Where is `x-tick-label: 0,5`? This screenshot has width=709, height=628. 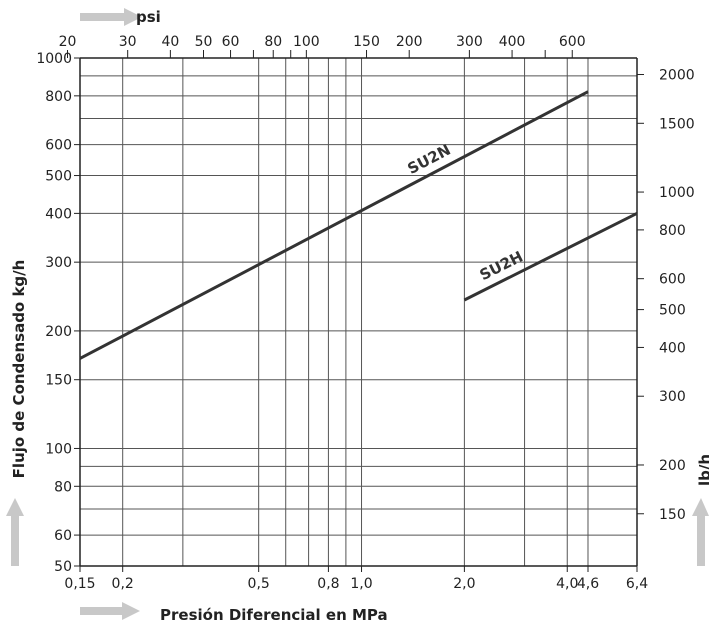
x-tick-label: 0,5 is located at coordinates (259, 584).